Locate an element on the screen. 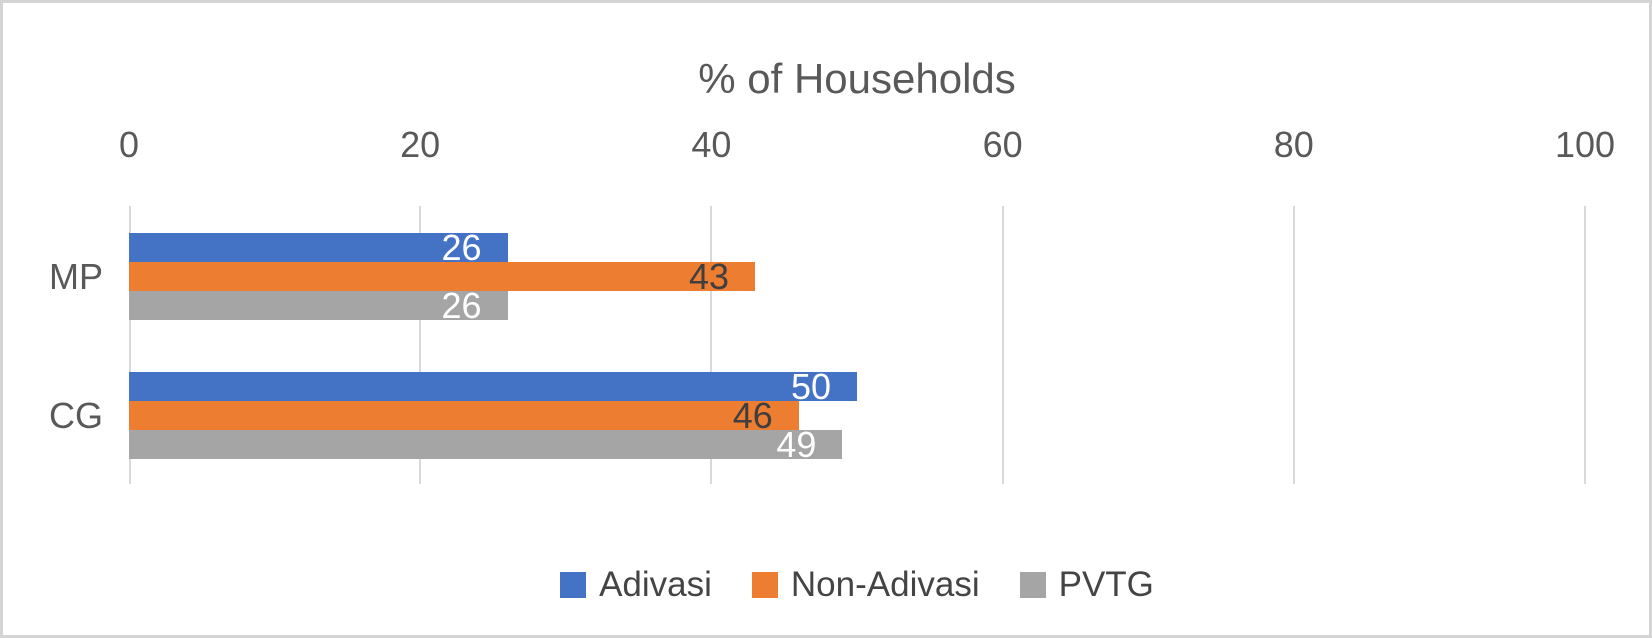  bar-CG-Adivasi: 50 is located at coordinates (493, 386).